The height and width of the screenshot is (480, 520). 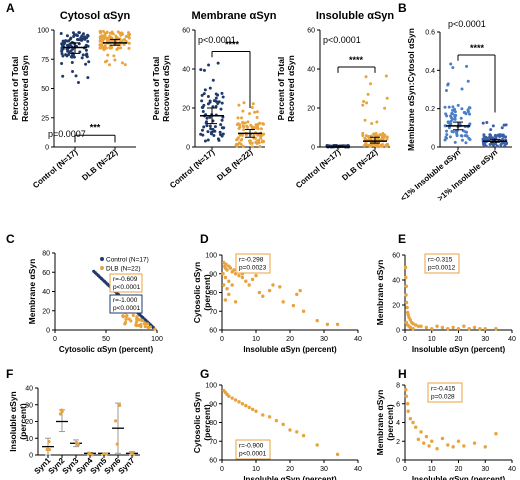 I want to click on significance-label: ****, so click(x=356, y=60).